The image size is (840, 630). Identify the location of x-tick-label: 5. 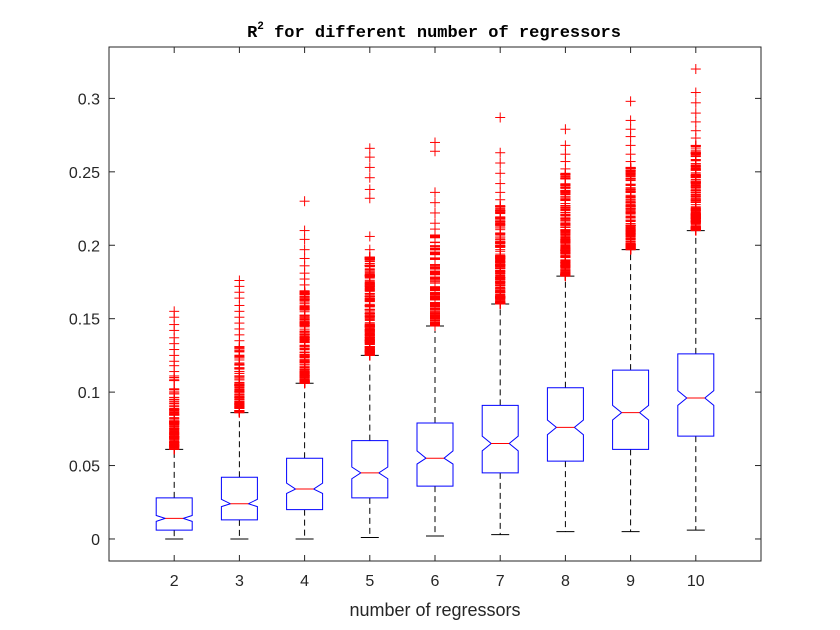
(369, 581).